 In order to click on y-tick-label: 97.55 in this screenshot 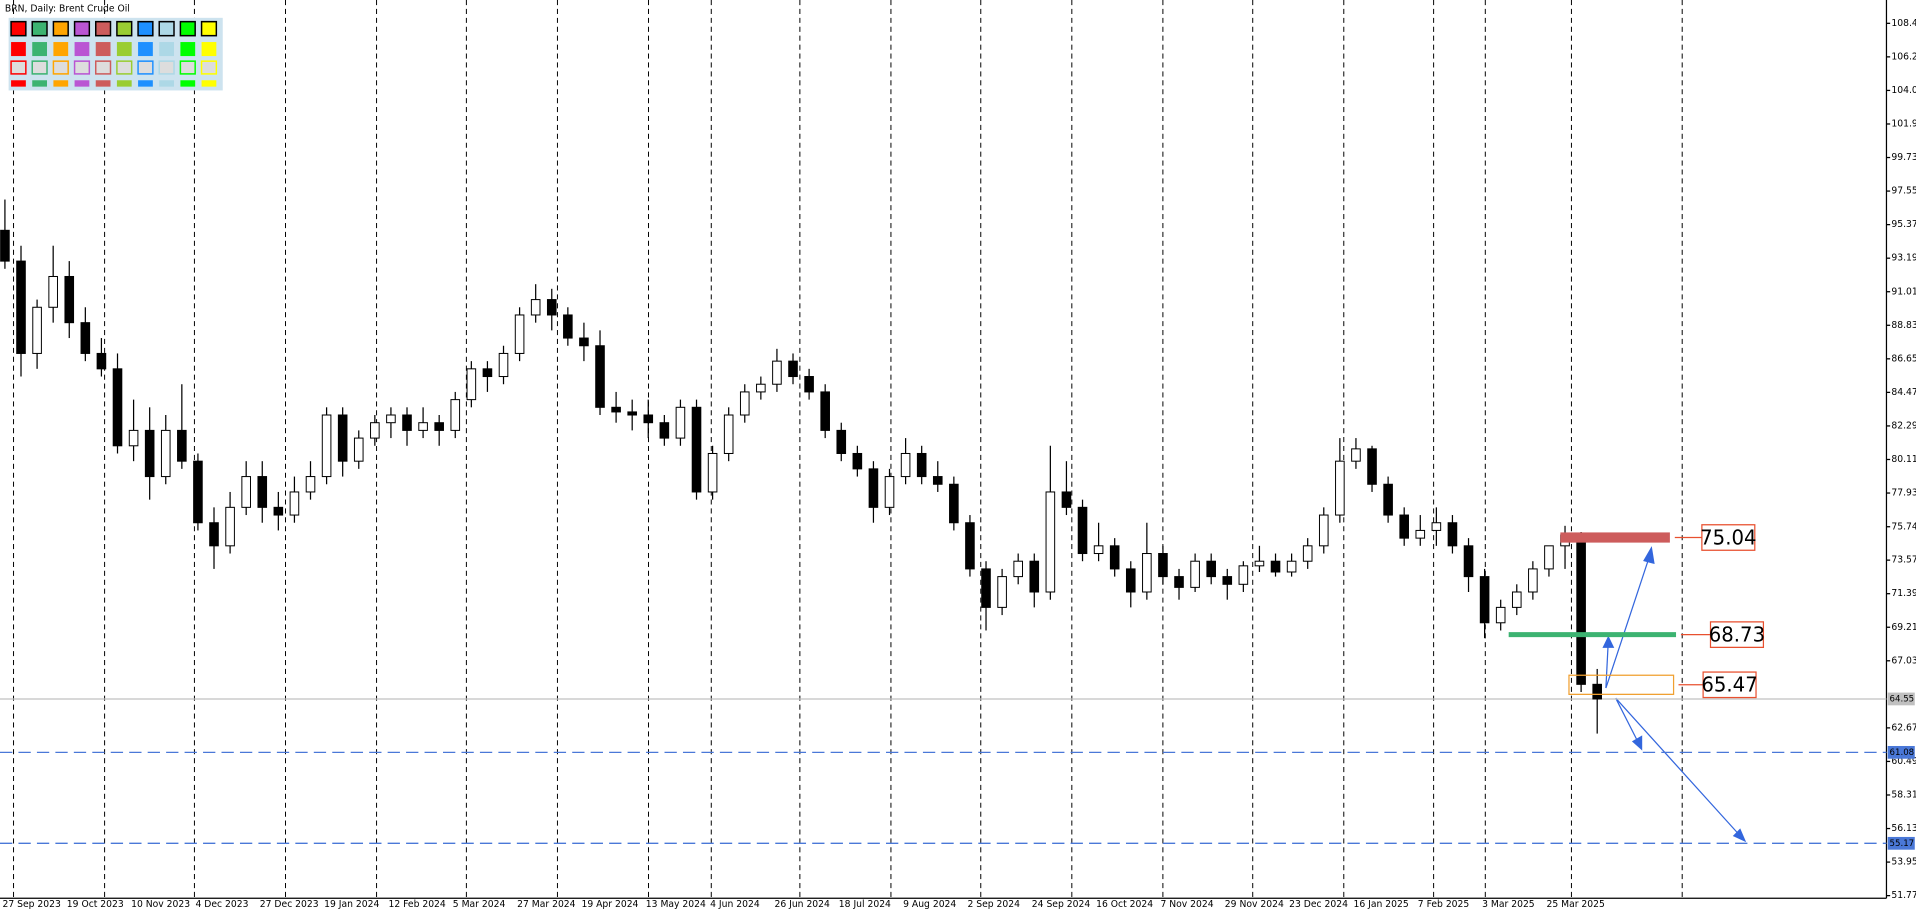, I will do `click(1903, 190)`.